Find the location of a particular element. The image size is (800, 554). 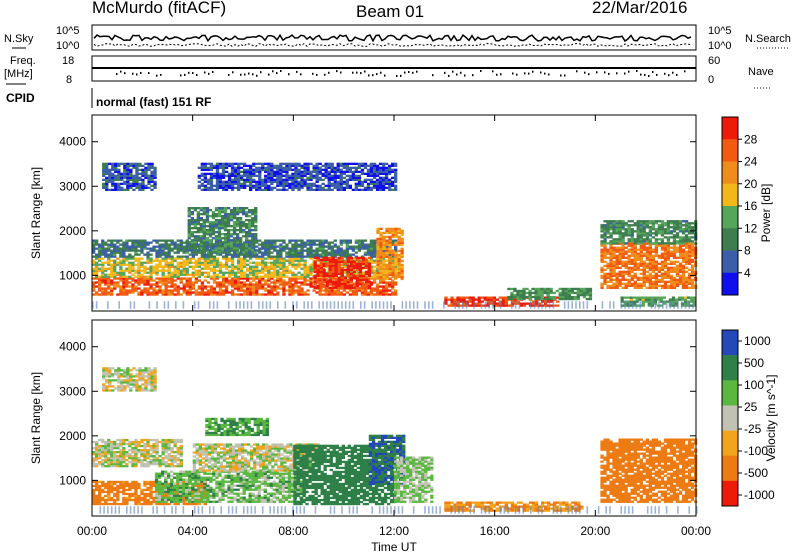

freq-unit: [MHz] is located at coordinates (18, 74).